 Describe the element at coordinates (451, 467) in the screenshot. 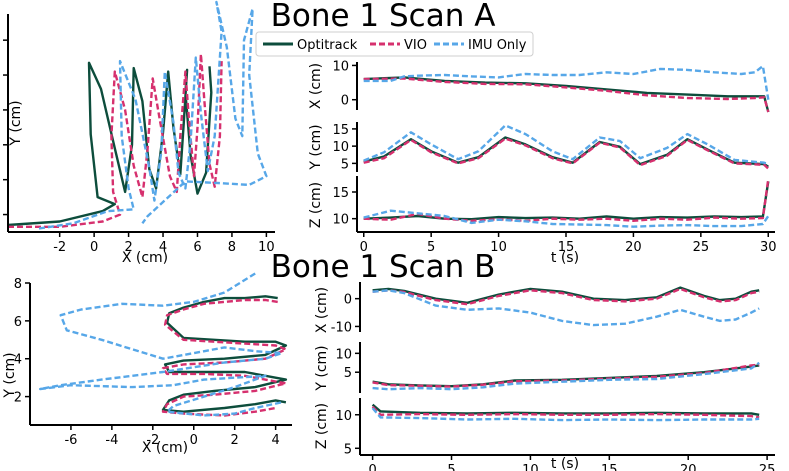

I see `xtick-label-scanB-z-5: 5` at that location.